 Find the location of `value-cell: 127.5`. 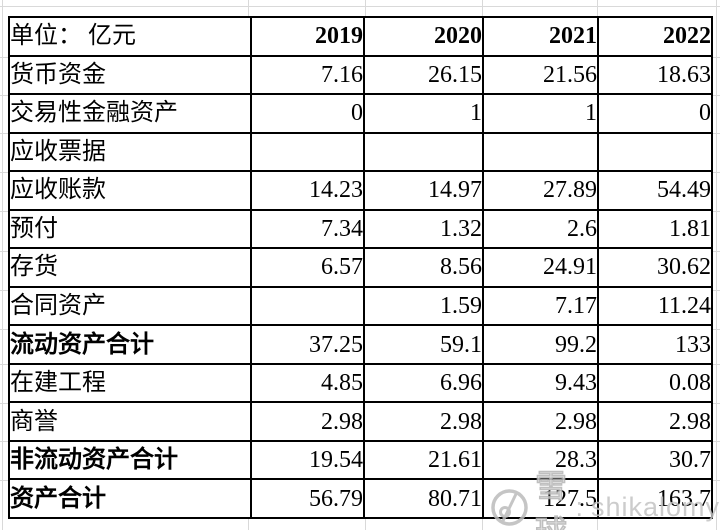

value-cell: 127.5 is located at coordinates (540, 498).